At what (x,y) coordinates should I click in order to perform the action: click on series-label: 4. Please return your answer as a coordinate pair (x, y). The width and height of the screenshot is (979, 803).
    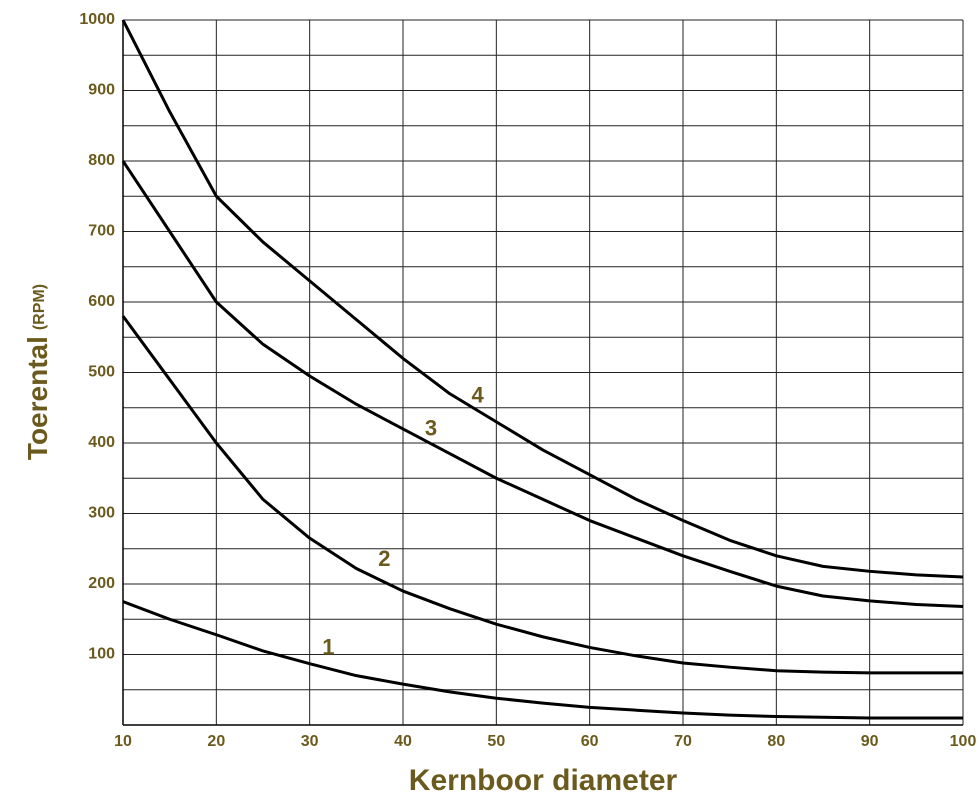
    Looking at the image, I should click on (478, 394).